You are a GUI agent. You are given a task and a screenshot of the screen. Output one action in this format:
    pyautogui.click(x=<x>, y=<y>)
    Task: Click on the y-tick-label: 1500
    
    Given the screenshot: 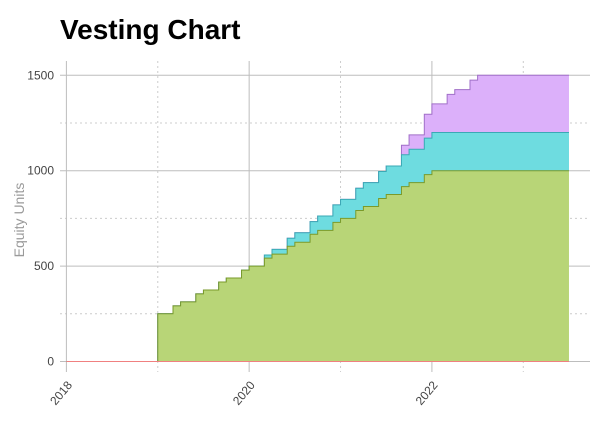 What is the action you would take?
    pyautogui.click(x=40, y=75)
    